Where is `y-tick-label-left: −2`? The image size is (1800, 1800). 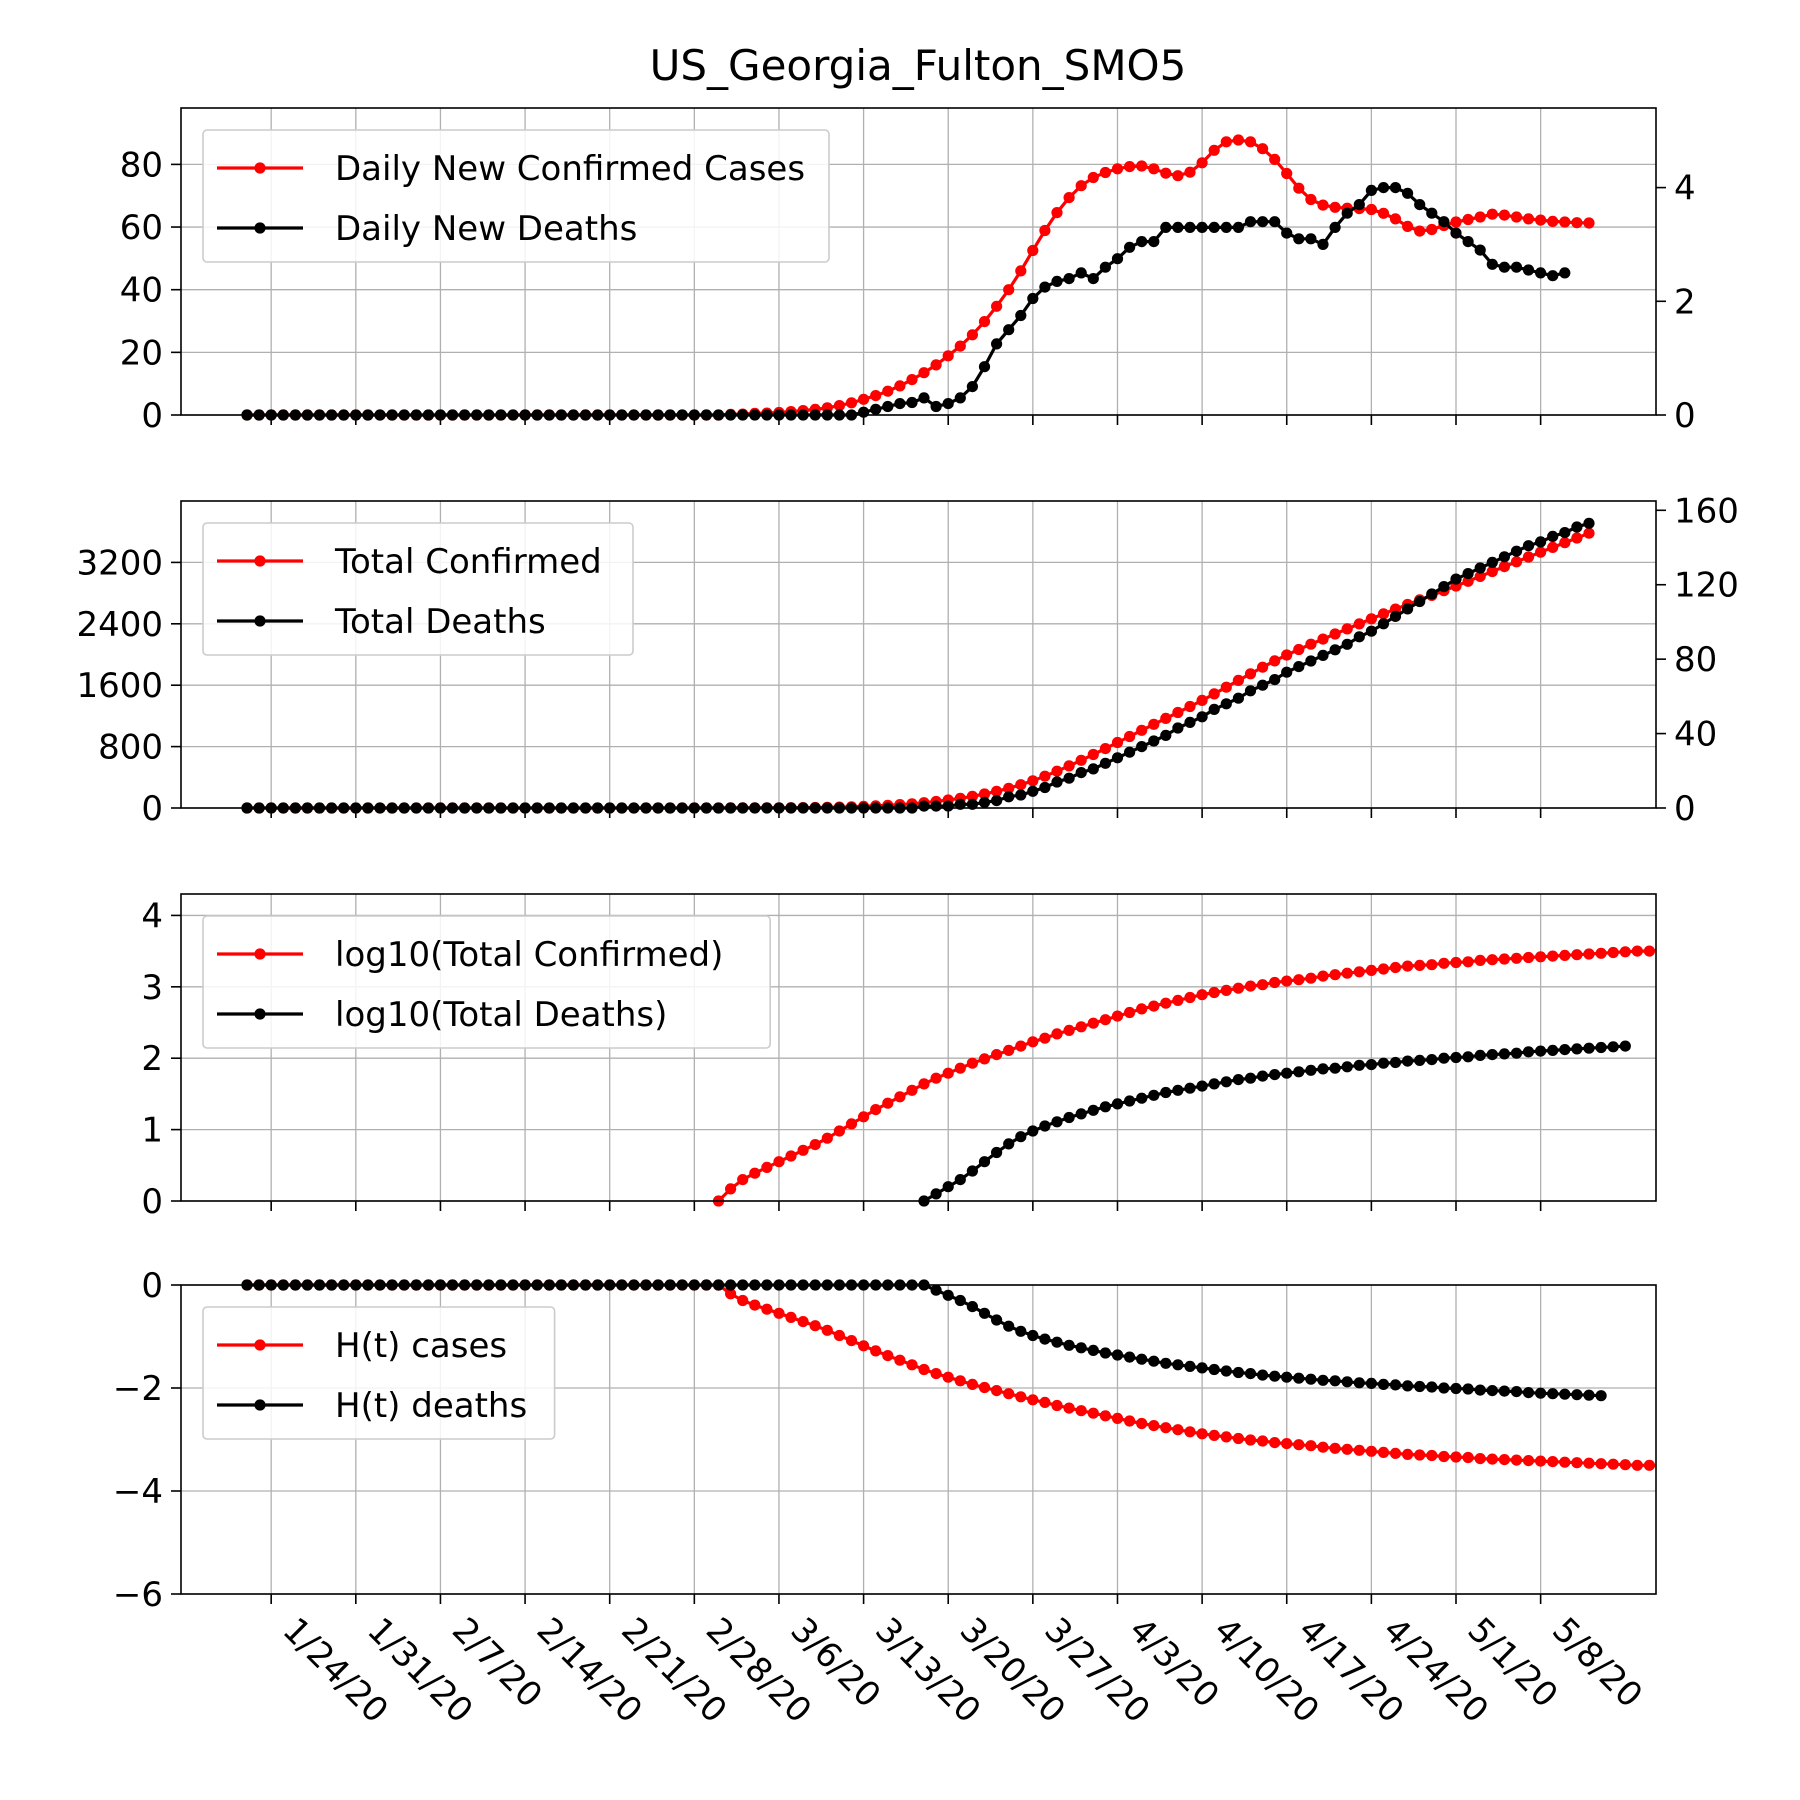 y-tick-label-left: −2 is located at coordinates (138, 1389).